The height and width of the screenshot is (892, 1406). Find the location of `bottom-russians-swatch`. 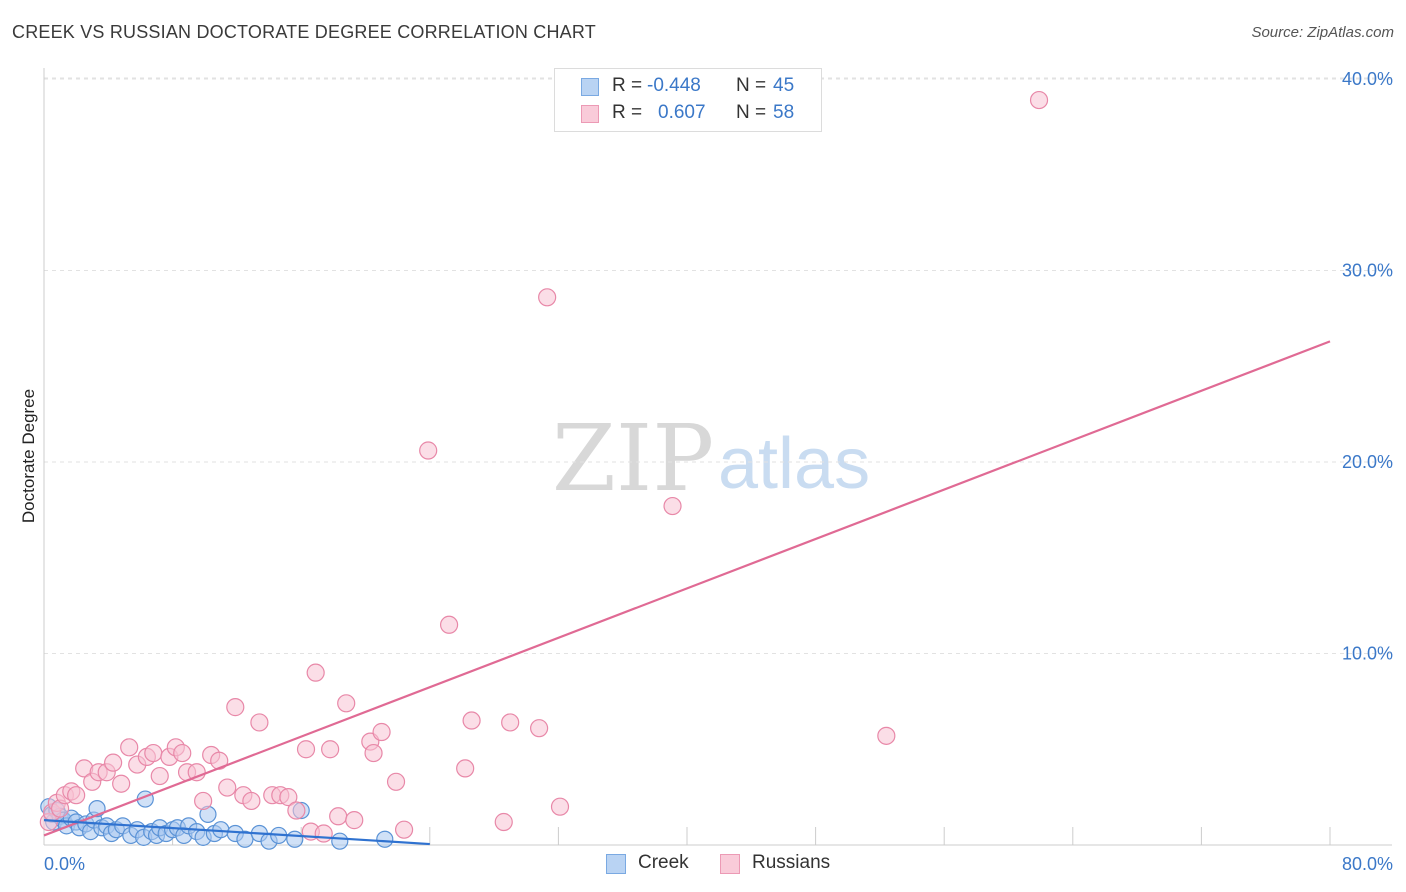

bottom-russians-swatch is located at coordinates (730, 864).